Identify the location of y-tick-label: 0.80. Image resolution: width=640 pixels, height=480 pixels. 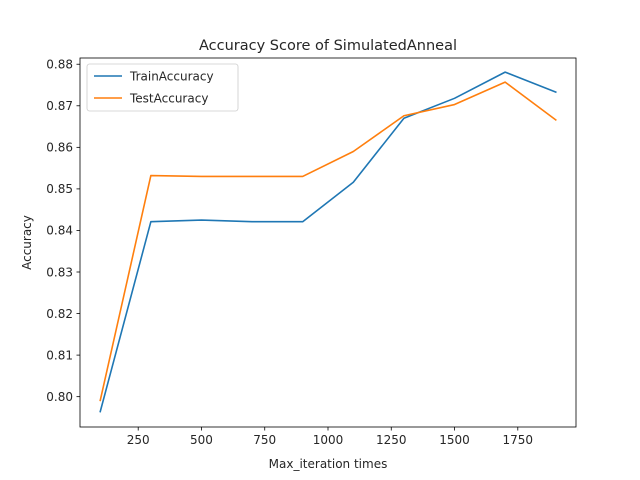
(59, 397).